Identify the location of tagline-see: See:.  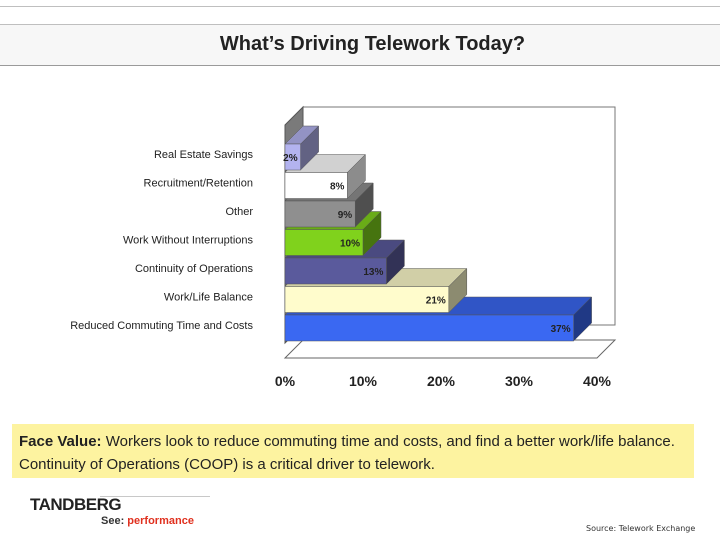
(113, 521).